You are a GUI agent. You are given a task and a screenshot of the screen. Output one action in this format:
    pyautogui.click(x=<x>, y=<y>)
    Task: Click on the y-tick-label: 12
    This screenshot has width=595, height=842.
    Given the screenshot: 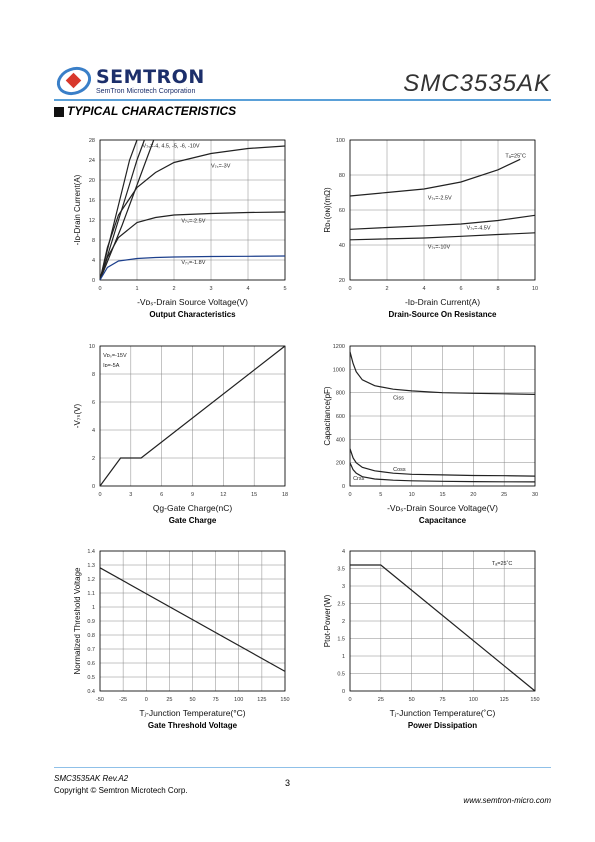 What is the action you would take?
    pyautogui.click(x=92, y=221)
    